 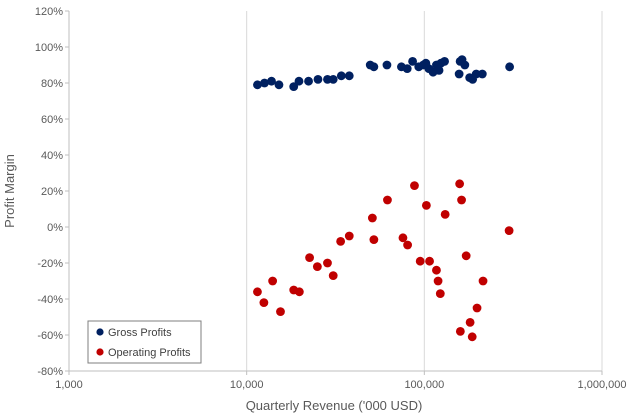 I want to click on y-tick-labels: -80% -60% -40% -20% 0% 20% 40% 60% 80% 100% 120%, so click(x=49, y=192).